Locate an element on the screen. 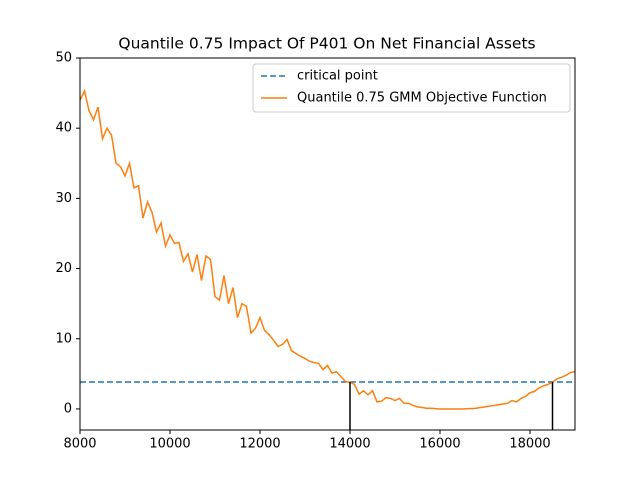  x-tick-label: 16000 is located at coordinates (439, 444).